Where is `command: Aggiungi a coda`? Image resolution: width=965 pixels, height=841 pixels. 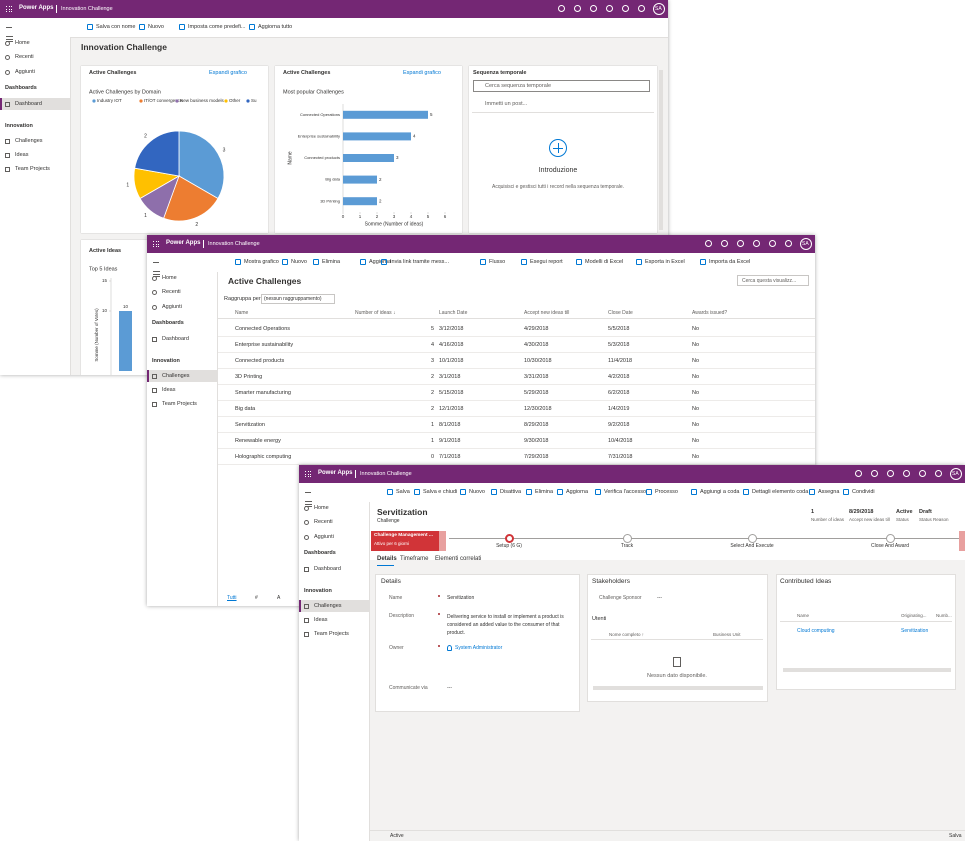 command: Aggiungi a coda is located at coordinates (720, 492).